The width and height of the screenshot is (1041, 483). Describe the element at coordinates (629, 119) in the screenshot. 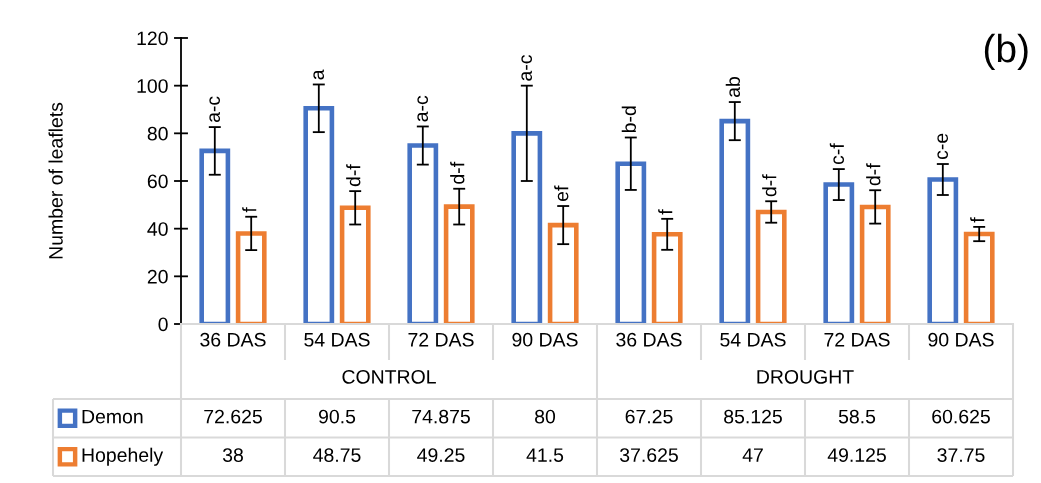

I see `annotation: b-d` at that location.